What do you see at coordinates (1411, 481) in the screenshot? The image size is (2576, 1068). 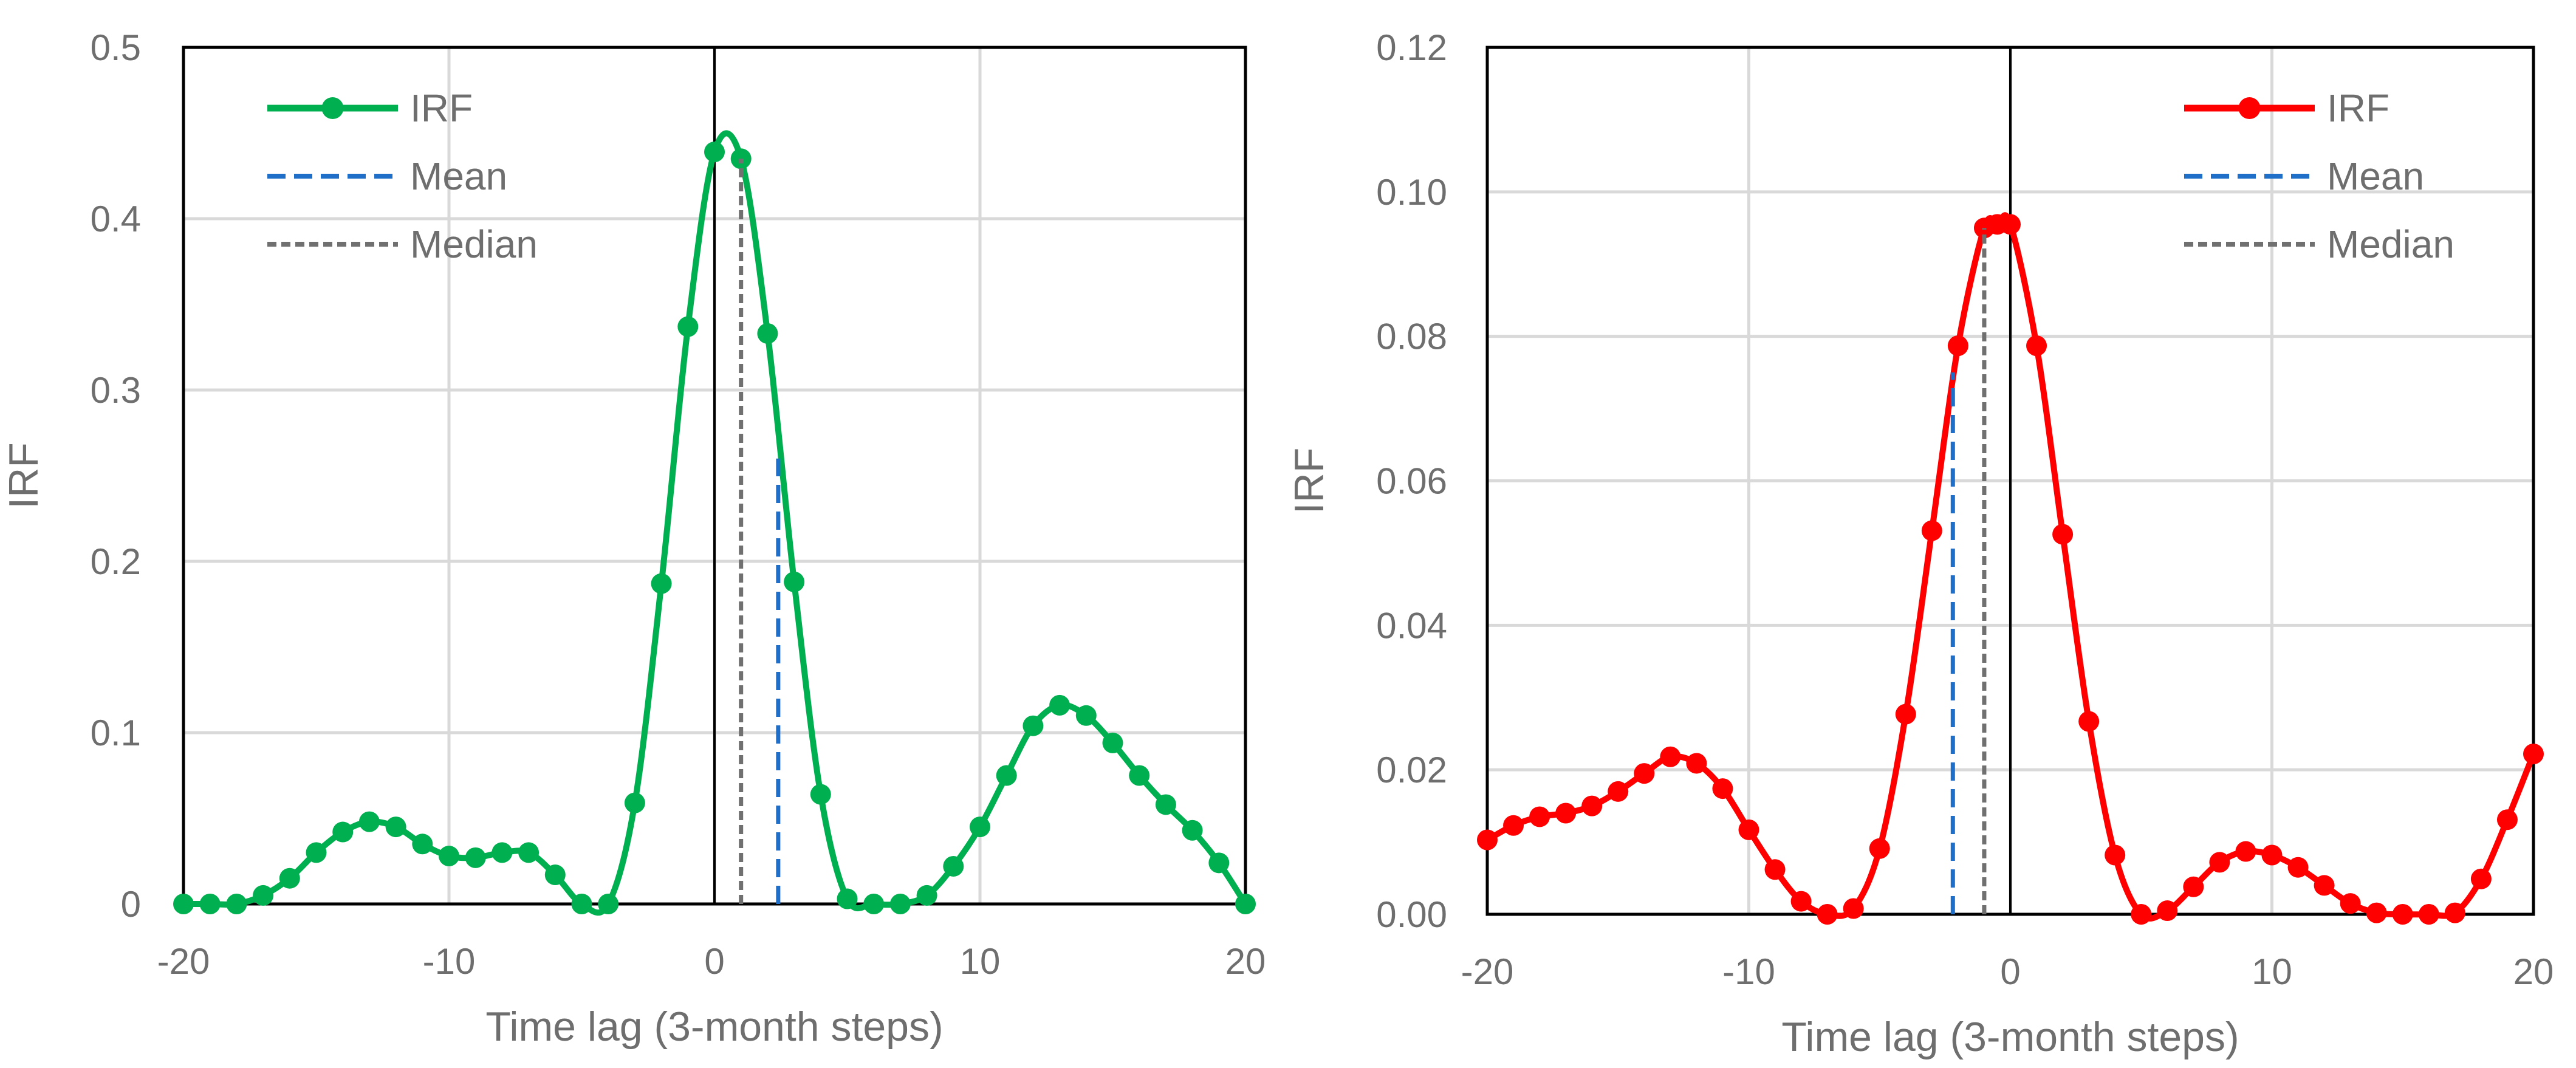 I see `y-tick-label: 0.06` at bounding box center [1411, 481].